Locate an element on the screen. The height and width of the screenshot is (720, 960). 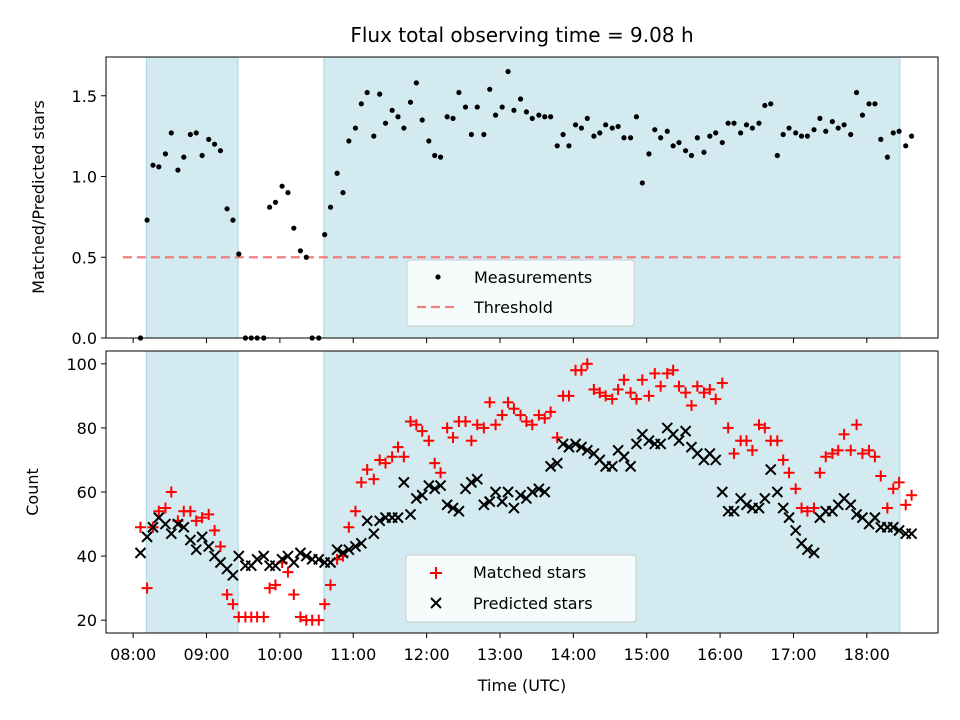
top-y-ticks: 0.0 0.5 1.0 1.5 is located at coordinates (89, 217).